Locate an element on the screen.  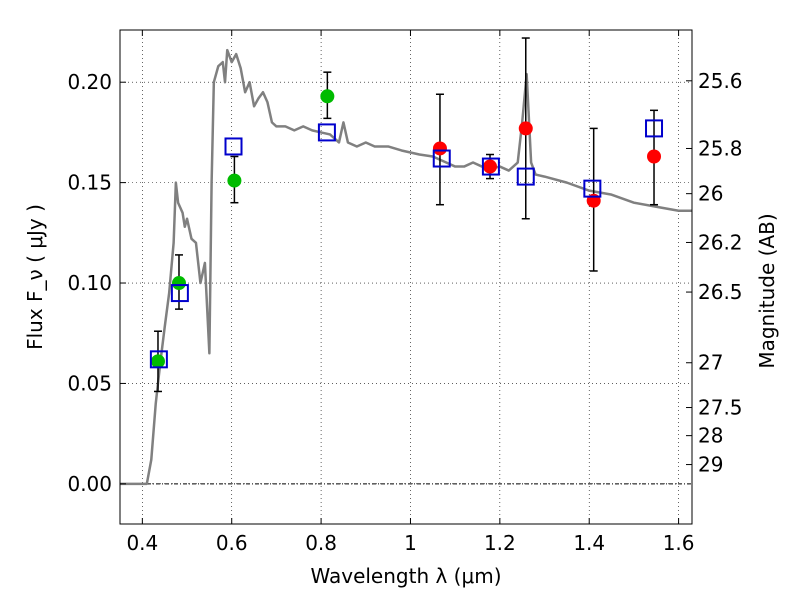
right-axis-label: Magnitude (AB) is located at coordinates (767, 290).